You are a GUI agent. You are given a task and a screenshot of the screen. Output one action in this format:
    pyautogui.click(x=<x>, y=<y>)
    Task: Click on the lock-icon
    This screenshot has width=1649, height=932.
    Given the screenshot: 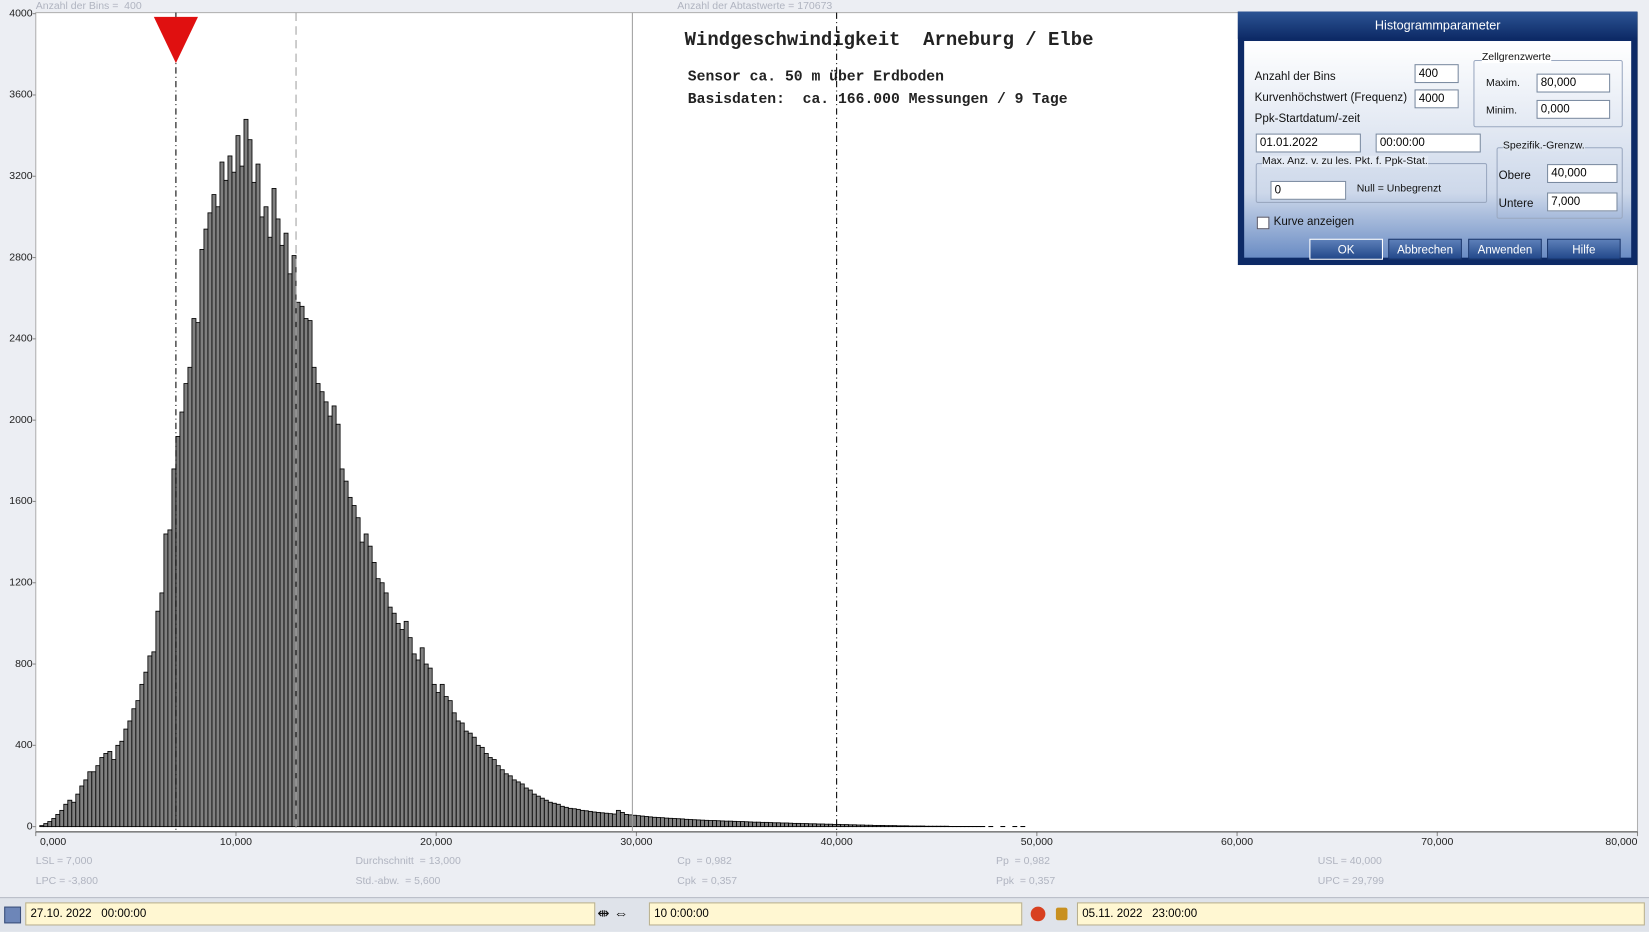 What is the action you would take?
    pyautogui.click(x=1062, y=914)
    